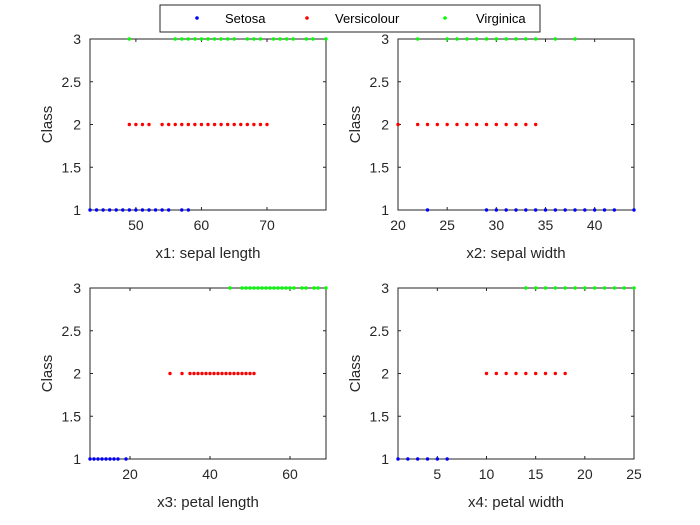  Describe the element at coordinates (516, 502) in the screenshot. I see `x-axis-label: x4: petal width` at that location.